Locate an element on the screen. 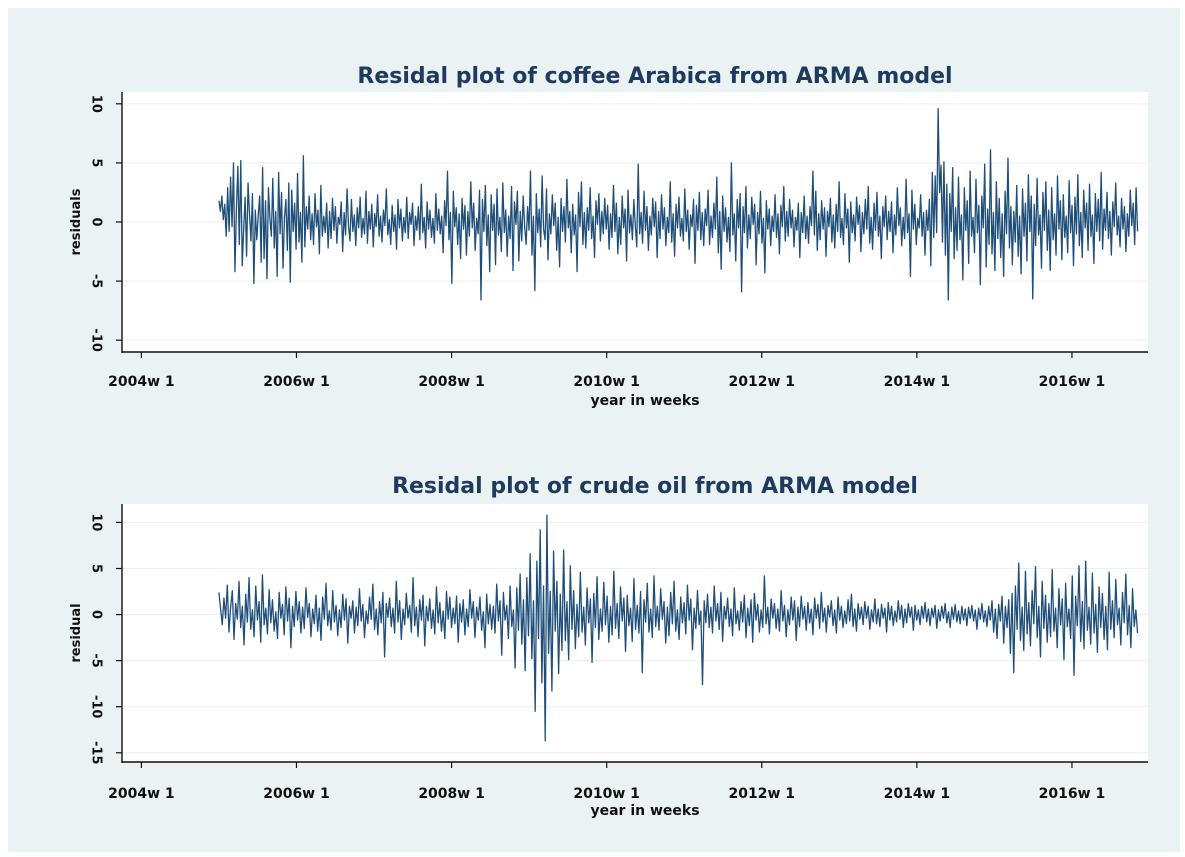 This screenshot has height=857, width=1185. y-axis-label: residual is located at coordinates (76, 632).